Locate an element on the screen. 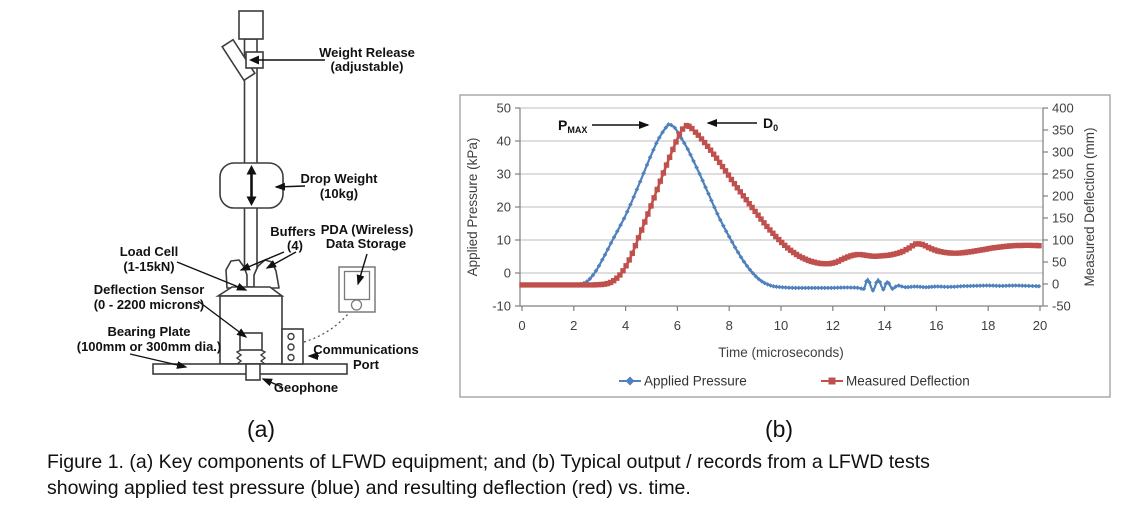 The height and width of the screenshot is (519, 1140). body-housing-shape is located at coordinates (251, 330).